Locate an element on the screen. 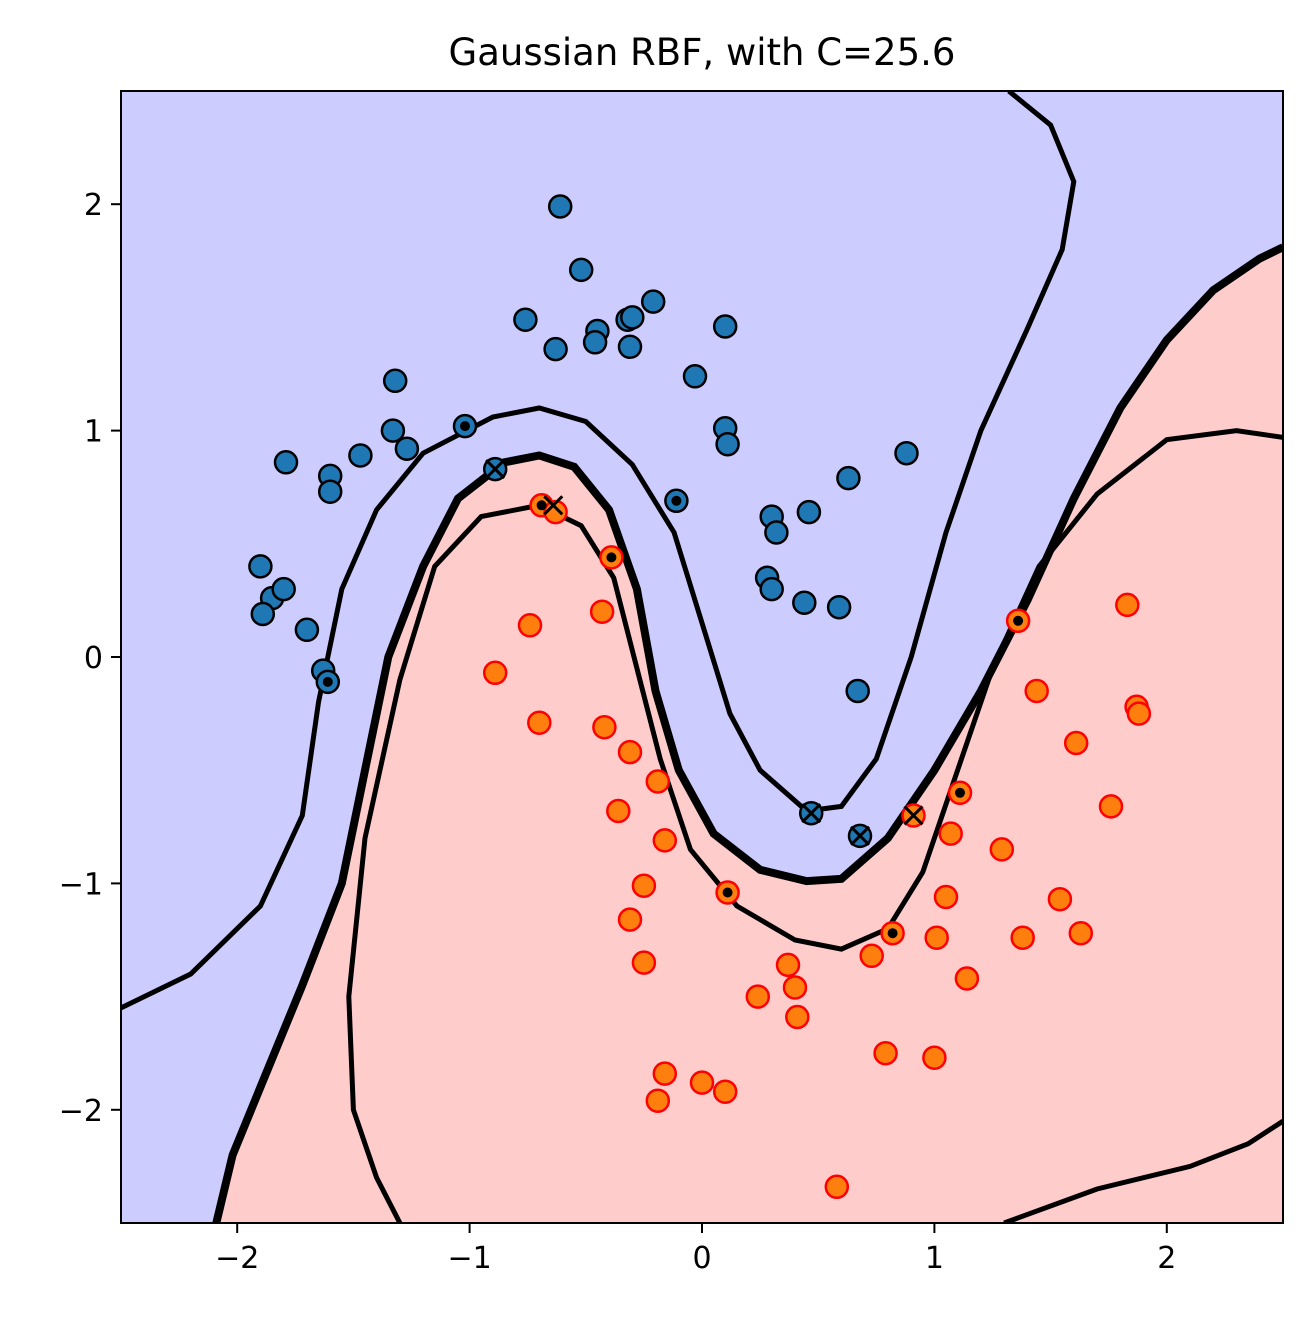 The height and width of the screenshot is (1324, 1313). x-tick-label-4: 2 is located at coordinates (1166, 1258).